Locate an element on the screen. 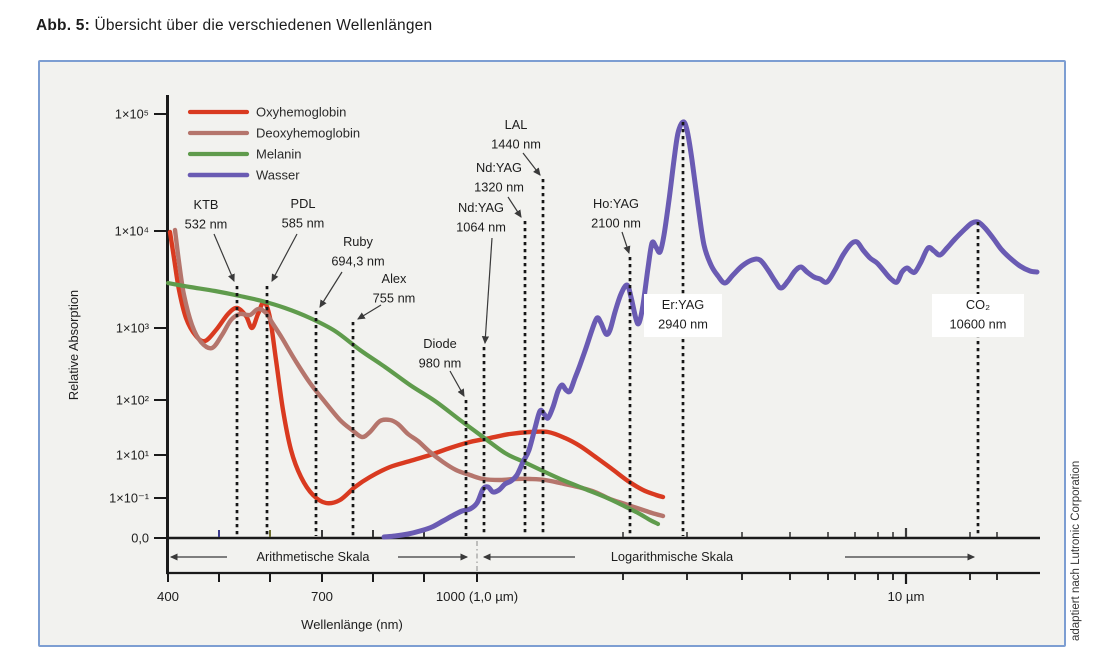 This screenshot has height=668, width=1100. legend-label-melanin: Melanin is located at coordinates (279, 154).